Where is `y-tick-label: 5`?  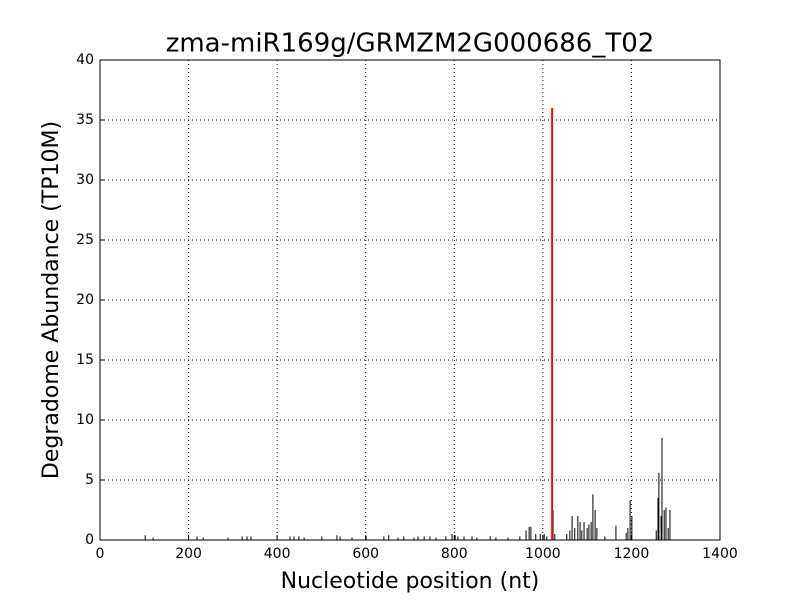 y-tick-label: 5 is located at coordinates (89, 480).